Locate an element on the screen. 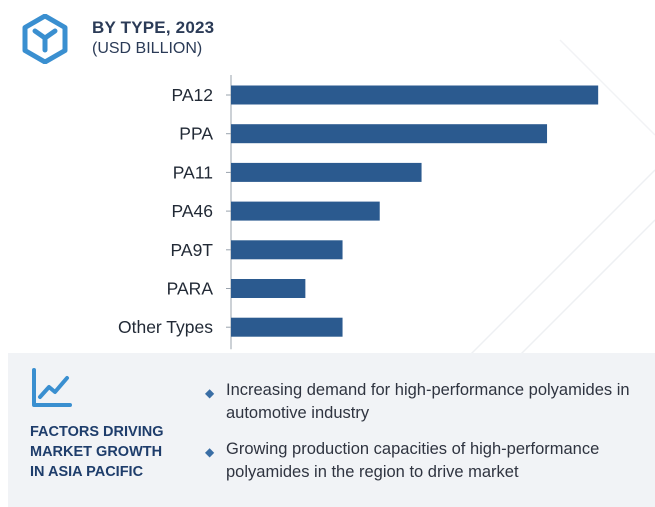  factors-title-line: FACTORS DRIVING is located at coordinates (97, 432).